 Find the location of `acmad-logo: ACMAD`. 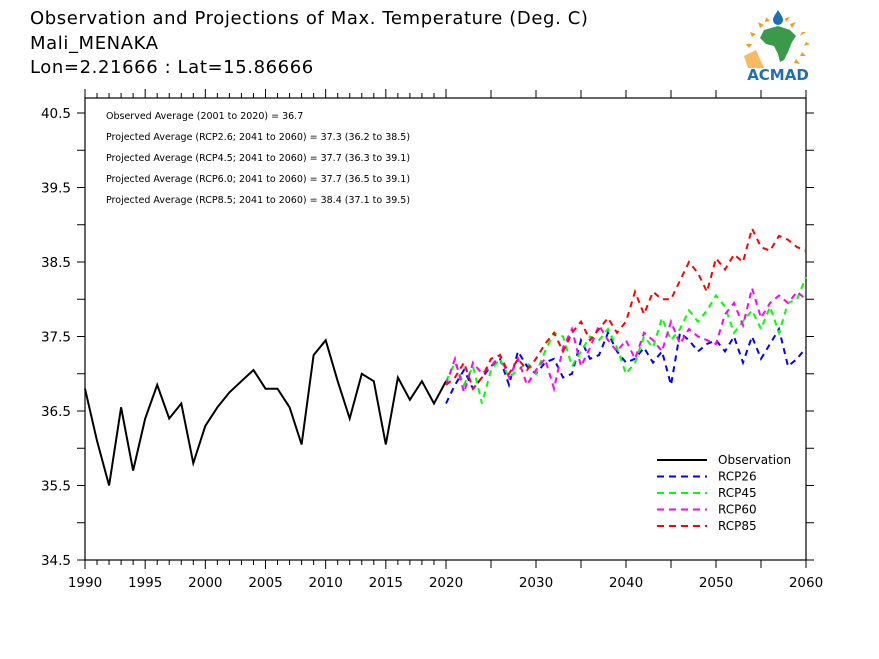

acmad-logo: ACMAD is located at coordinates (778, 46).